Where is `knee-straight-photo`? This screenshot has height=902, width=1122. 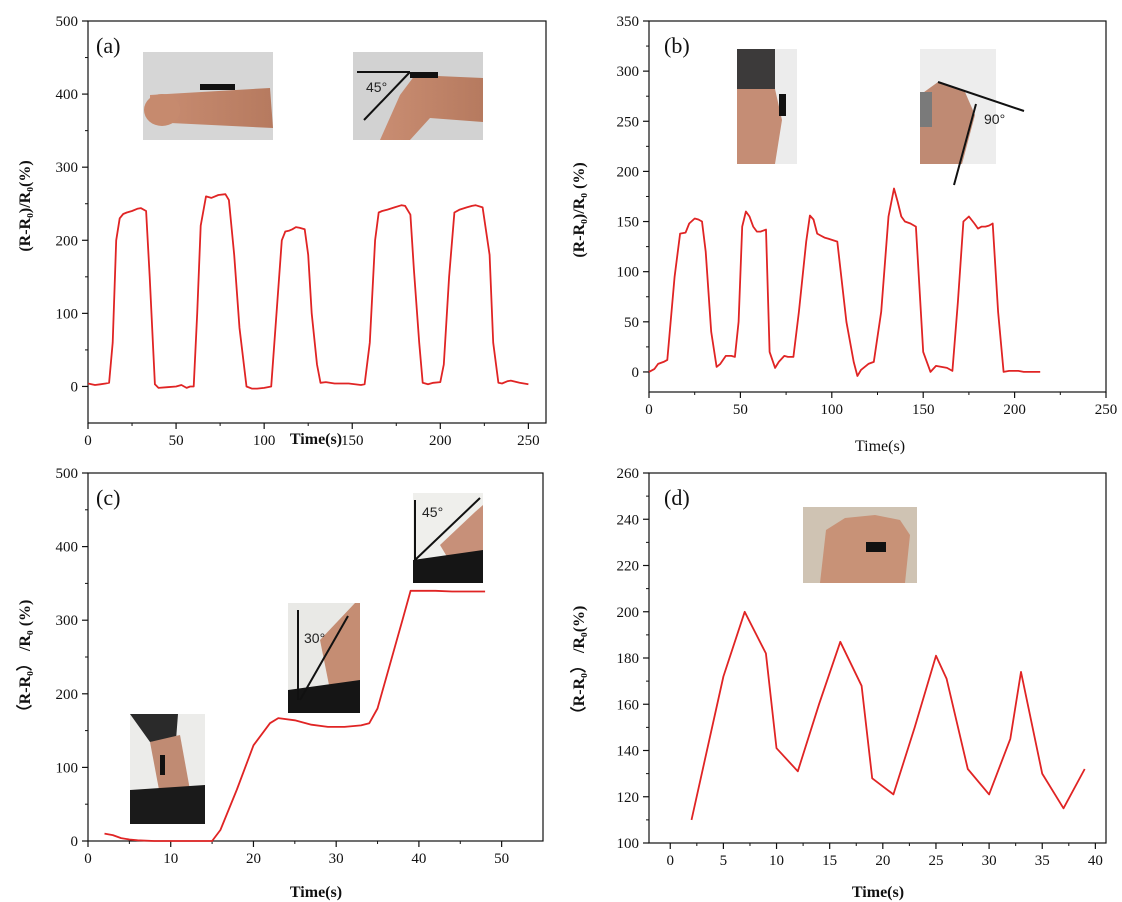
knee-straight-photo is located at coordinates (767, 106).